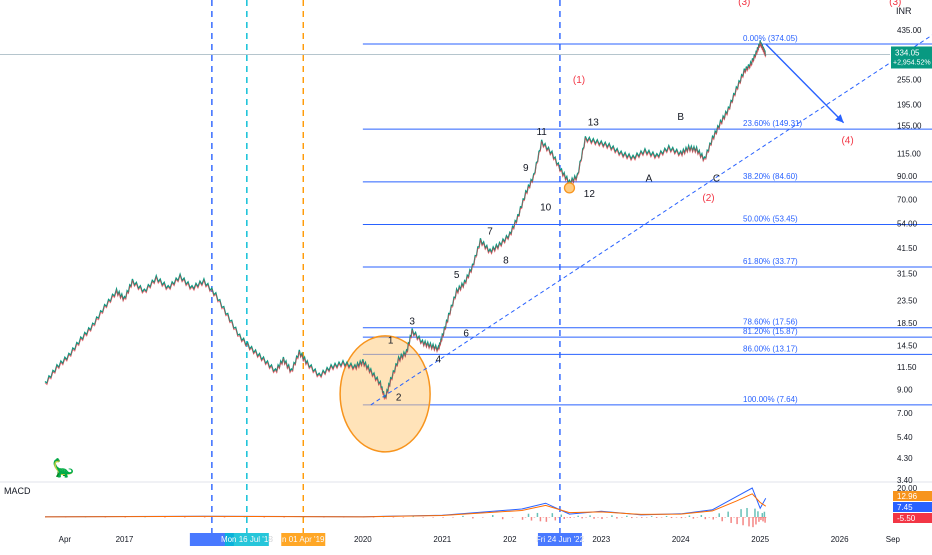  I want to click on y-tick-0: 435.00, so click(909, 30).